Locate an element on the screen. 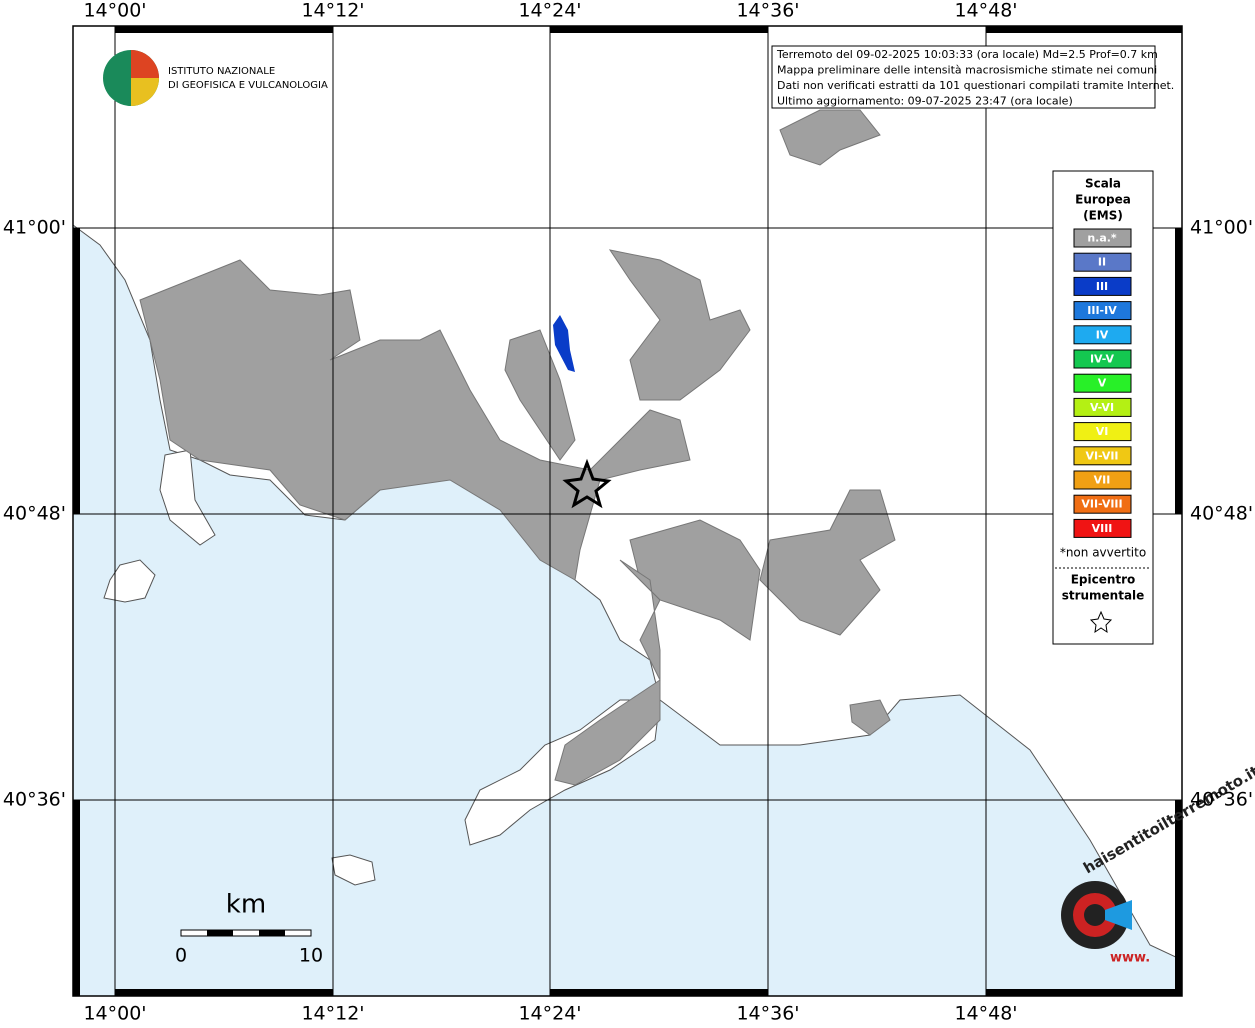 The width and height of the screenshot is (1255, 1028). legend-label: VI-VII is located at coordinates (1101, 455).